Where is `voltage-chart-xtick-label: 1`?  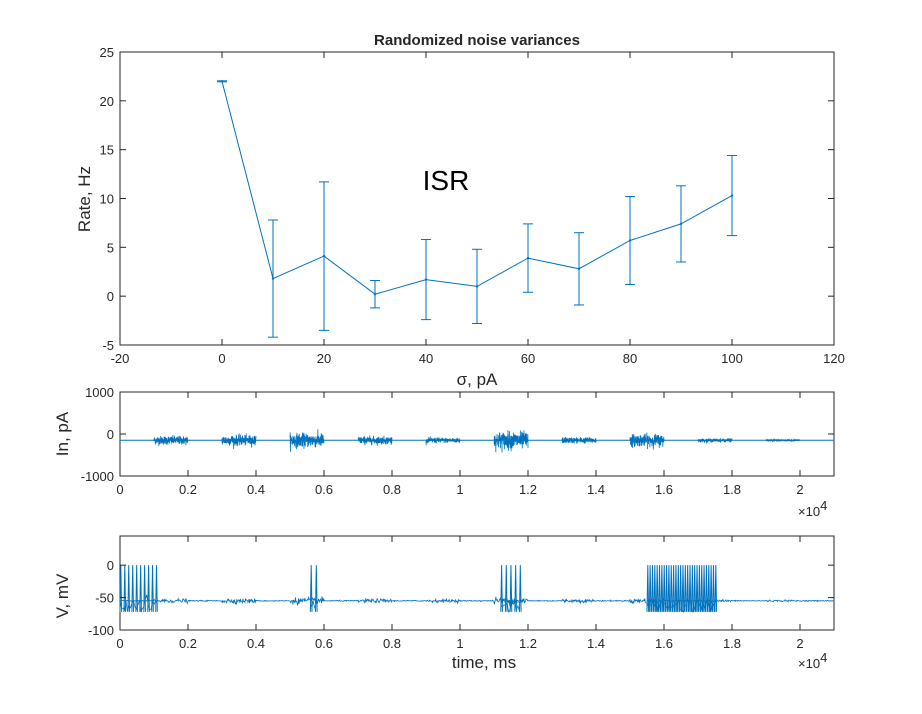
voltage-chart-xtick-label: 1 is located at coordinates (459, 643).